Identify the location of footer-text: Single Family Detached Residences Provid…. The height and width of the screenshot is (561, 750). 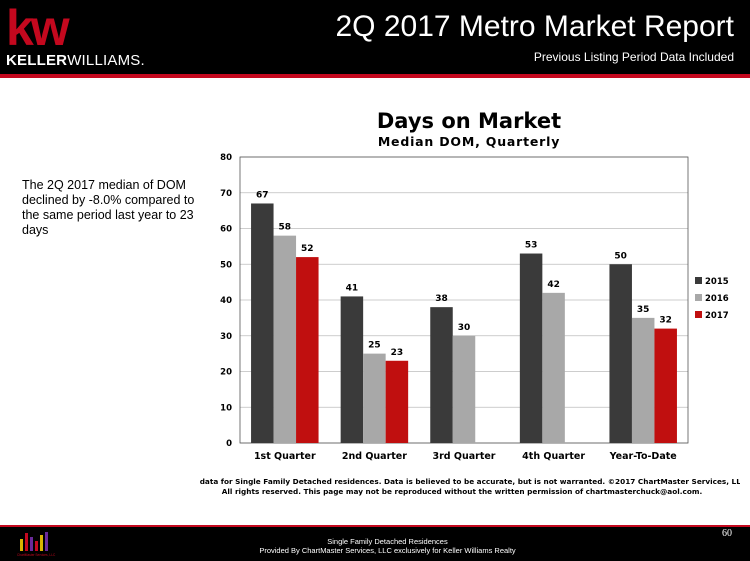
(375, 546).